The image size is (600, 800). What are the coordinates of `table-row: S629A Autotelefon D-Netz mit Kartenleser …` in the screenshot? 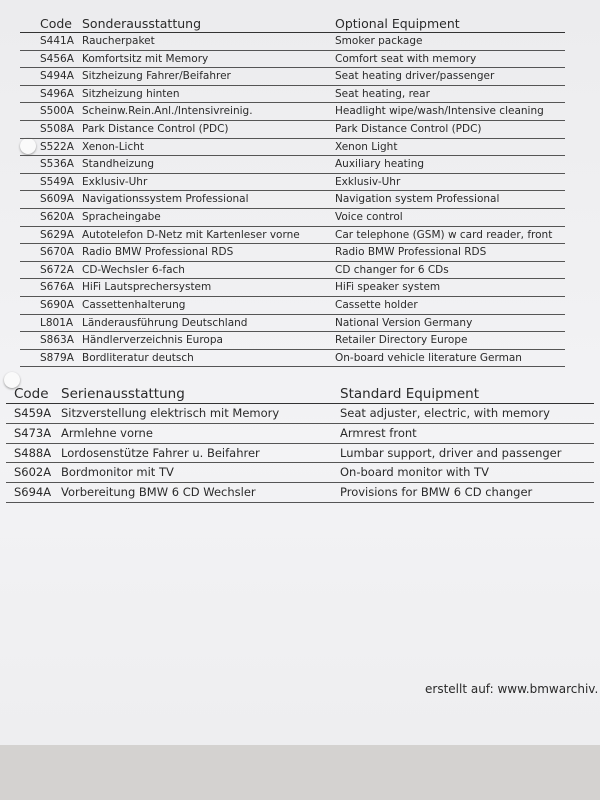 It's located at (292, 236).